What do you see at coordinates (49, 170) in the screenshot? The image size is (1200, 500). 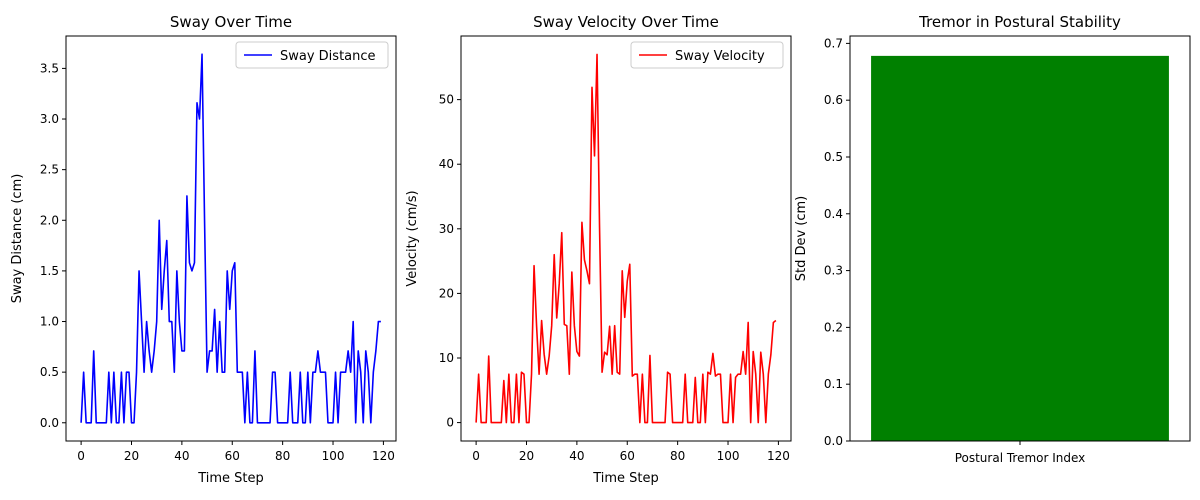 I see `y-tick-label: 2.5` at bounding box center [49, 170].